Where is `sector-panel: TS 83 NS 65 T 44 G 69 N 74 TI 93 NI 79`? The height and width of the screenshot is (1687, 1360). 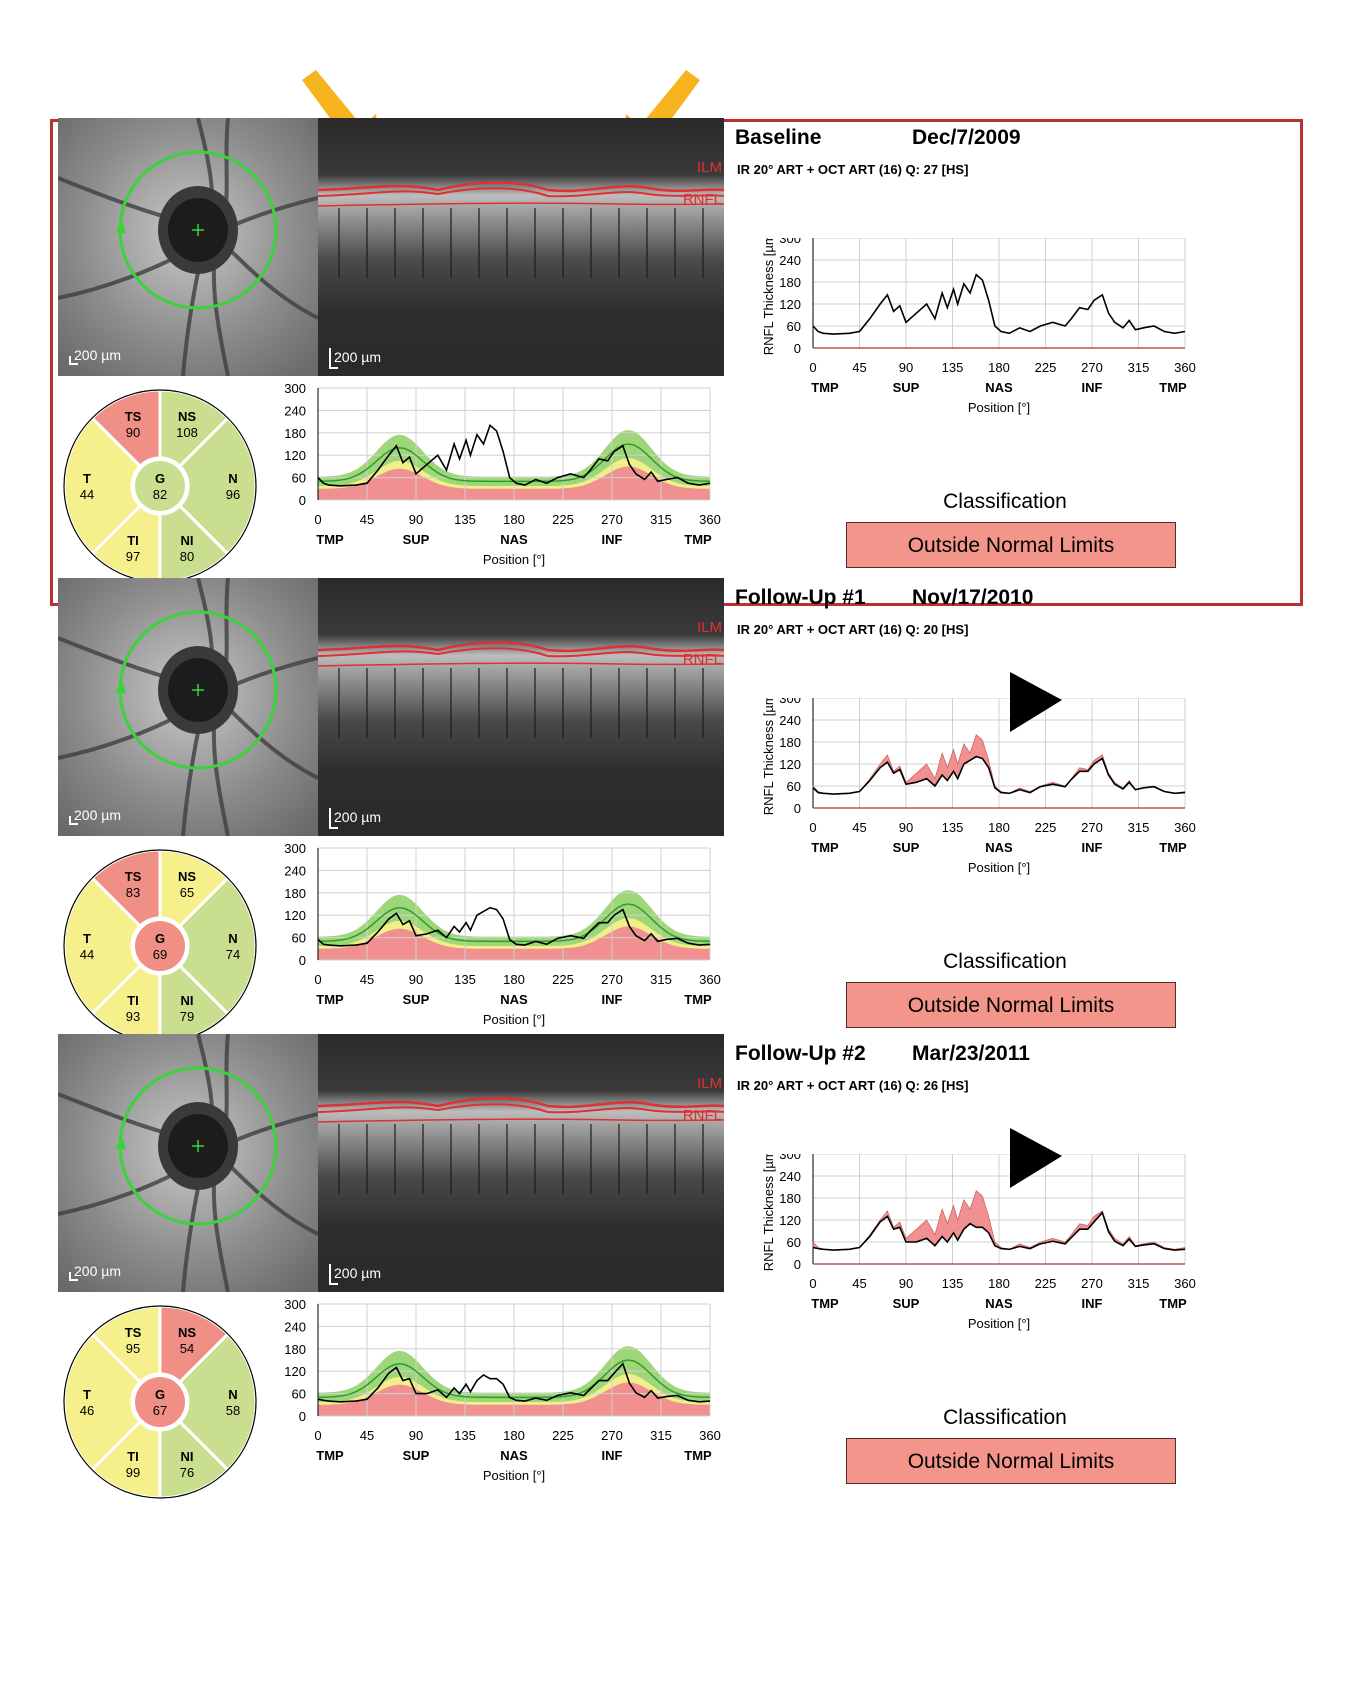
sector-panel: TS 83 NS 65 T 44 G 69 N 74 TI 93 NI 79 is located at coordinates (160, 946).